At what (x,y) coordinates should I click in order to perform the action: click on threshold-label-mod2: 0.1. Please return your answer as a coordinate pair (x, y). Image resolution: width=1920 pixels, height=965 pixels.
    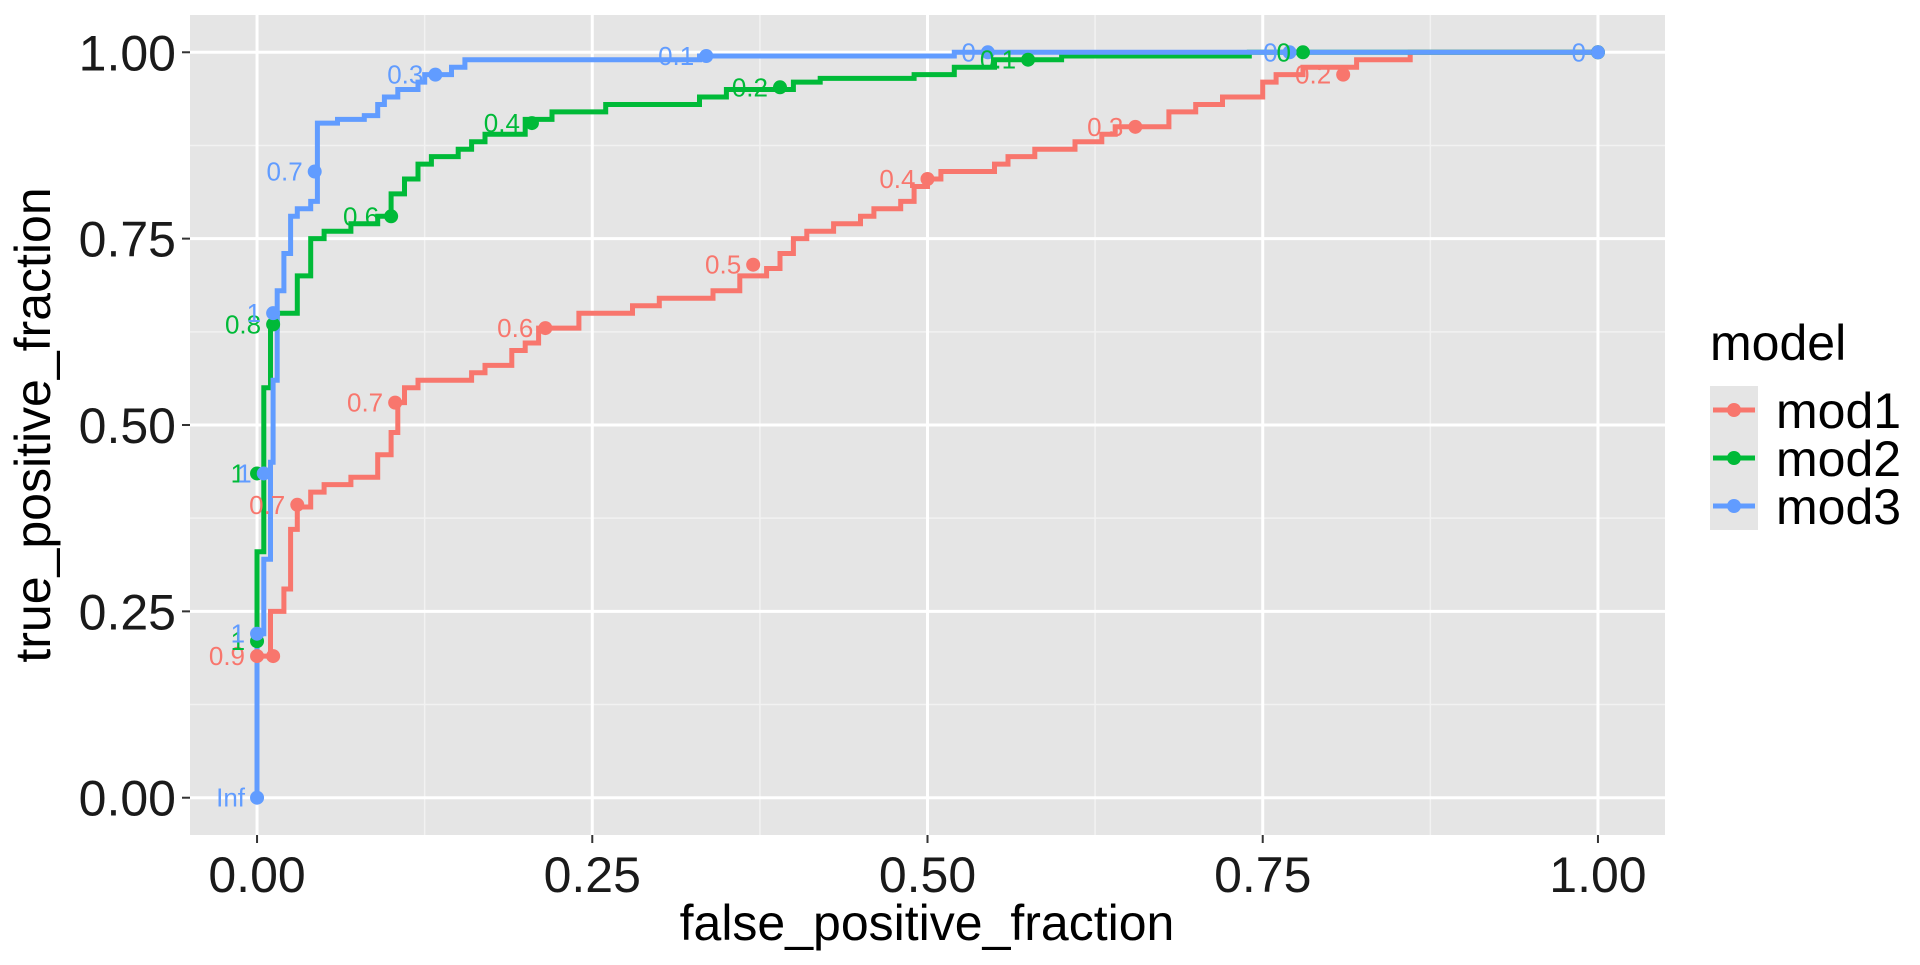
    Looking at the image, I should click on (998, 60).